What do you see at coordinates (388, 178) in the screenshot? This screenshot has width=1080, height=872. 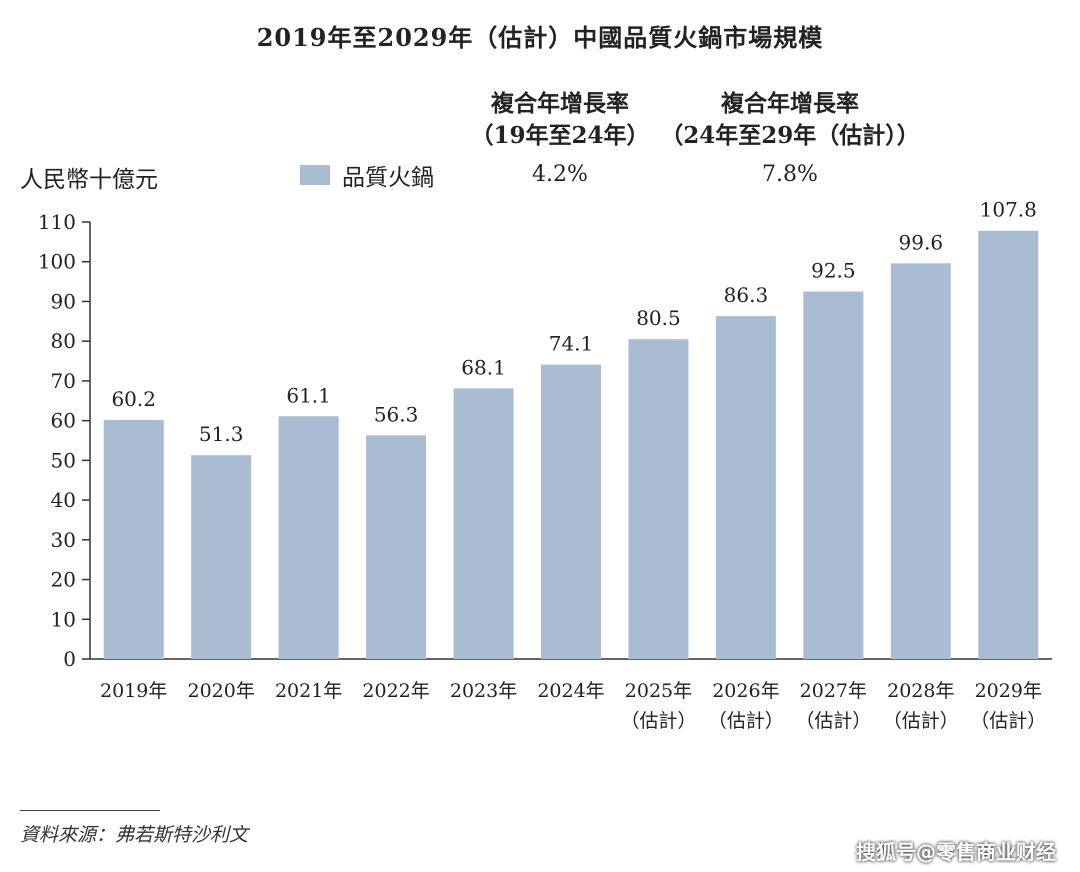 I see `legend-label: 品質火鍋` at bounding box center [388, 178].